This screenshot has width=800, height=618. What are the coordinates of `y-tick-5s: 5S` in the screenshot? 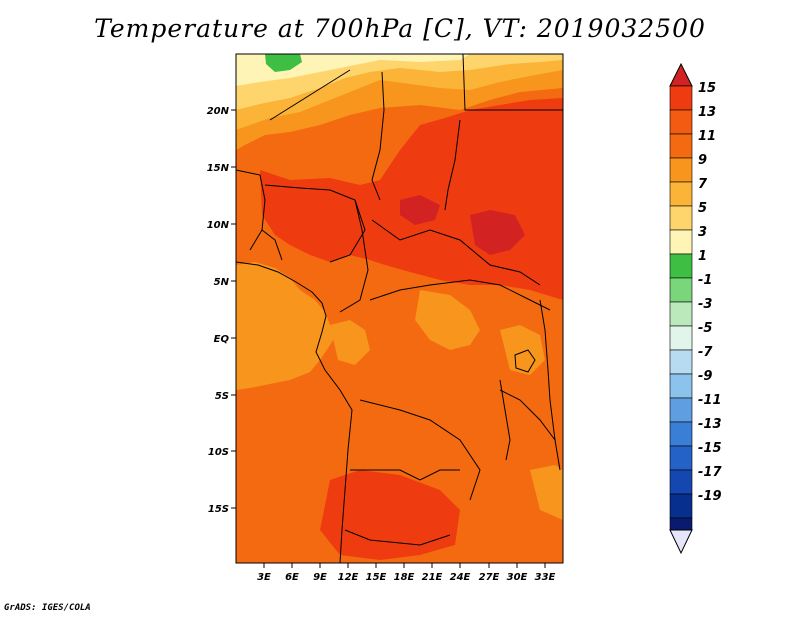 It's located at (222, 396).